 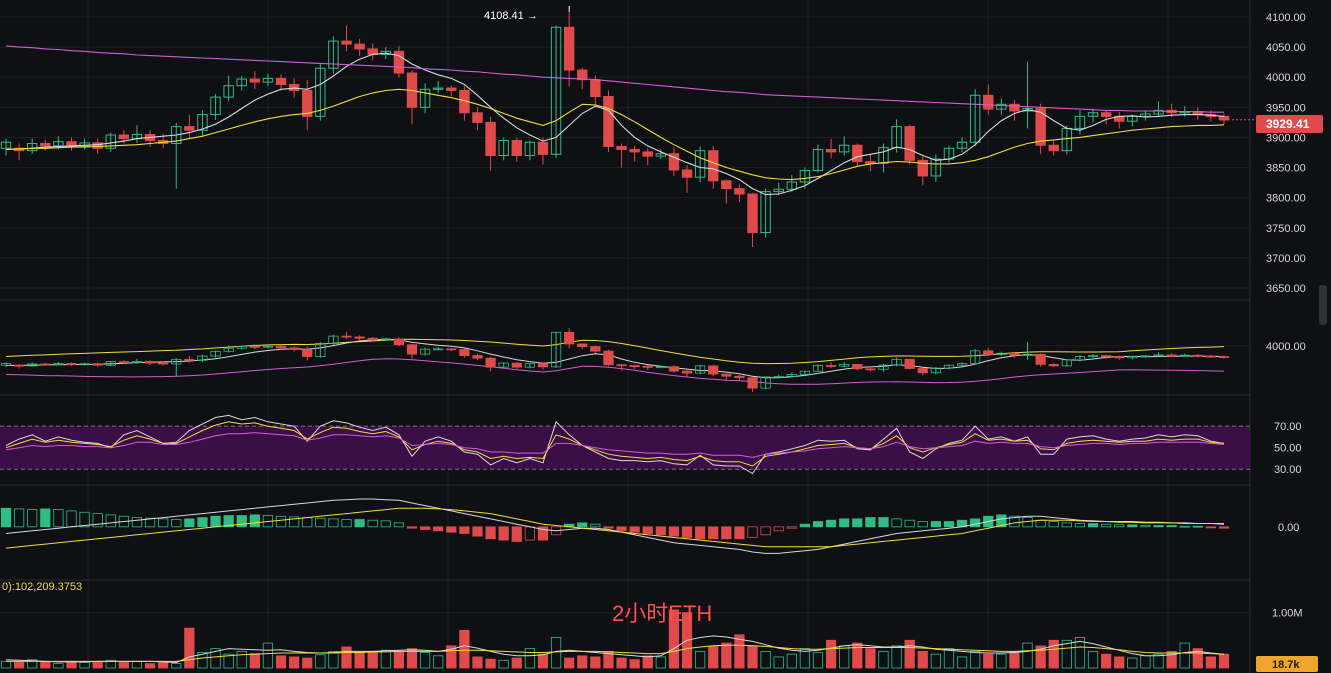 What do you see at coordinates (42, 587) in the screenshot?
I see `volume-indicator-label: 0):102,209.3753` at bounding box center [42, 587].